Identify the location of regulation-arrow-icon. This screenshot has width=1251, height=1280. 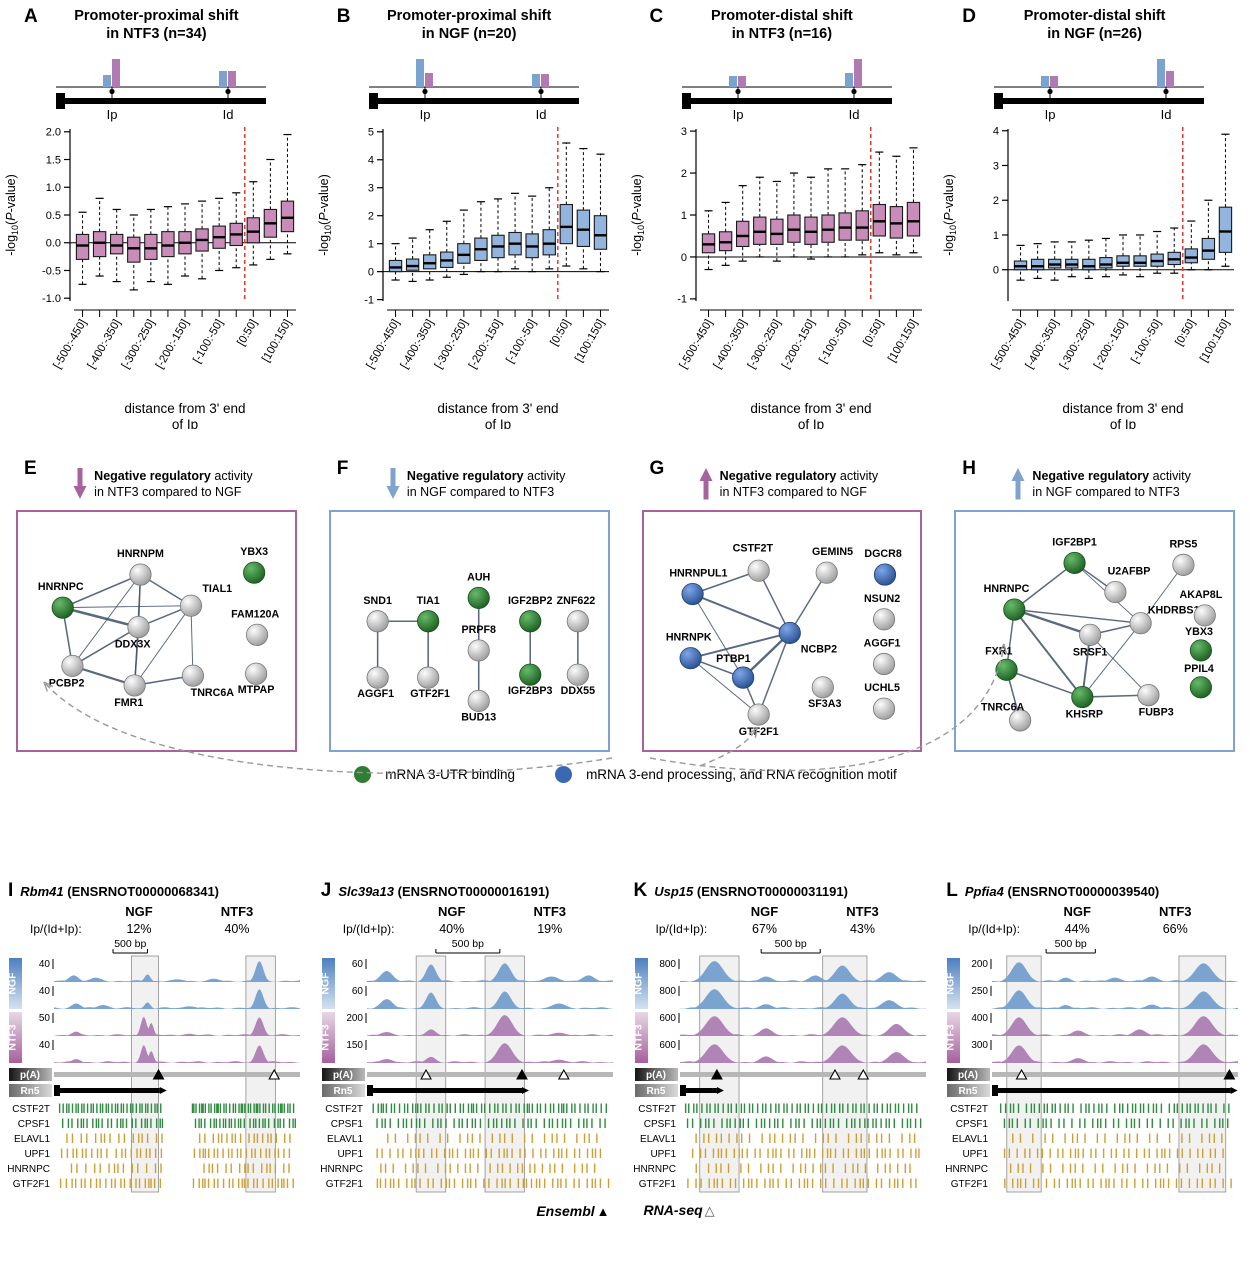
(706, 484).